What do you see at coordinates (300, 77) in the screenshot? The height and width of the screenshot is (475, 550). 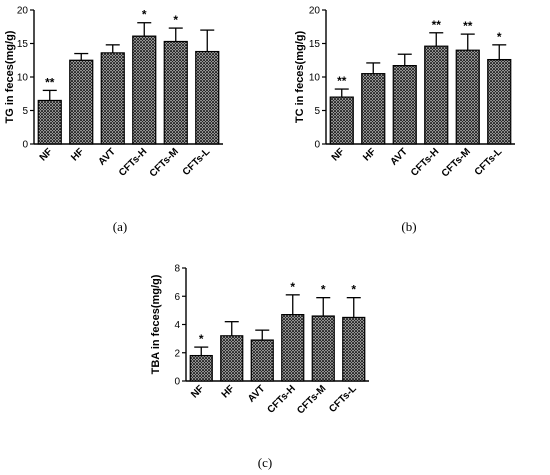 I see `y-axis-label: TC in feces(mg/g)` at bounding box center [300, 77].